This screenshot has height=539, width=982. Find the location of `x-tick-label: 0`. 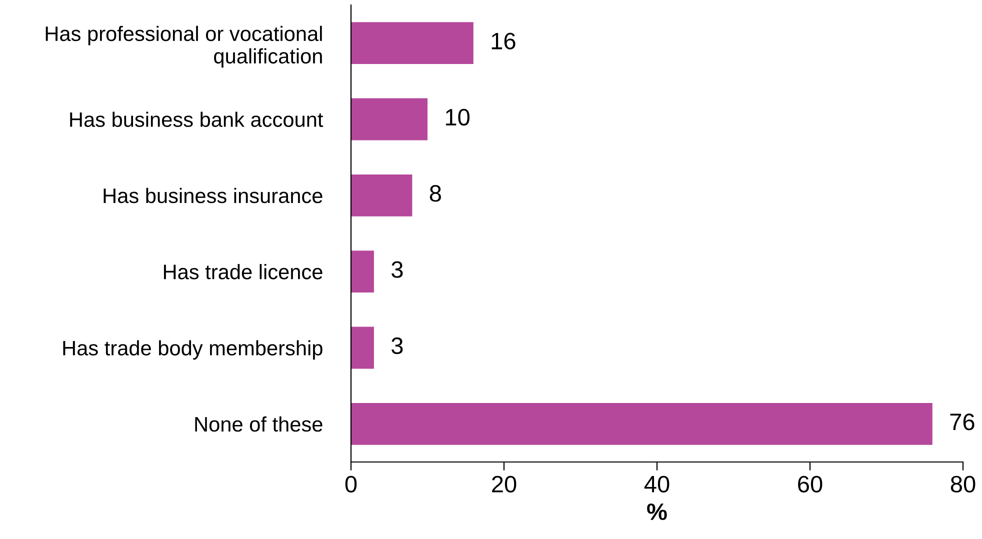

x-tick-label: 0 is located at coordinates (351, 484).